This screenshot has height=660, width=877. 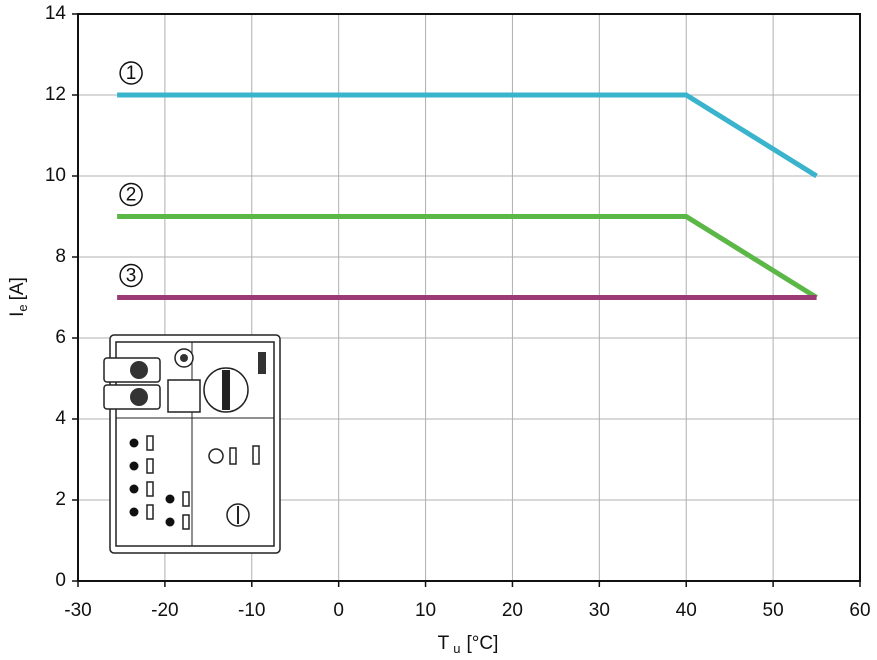 What do you see at coordinates (859, 610) in the screenshot?
I see `x-tick-label: 60` at bounding box center [859, 610].